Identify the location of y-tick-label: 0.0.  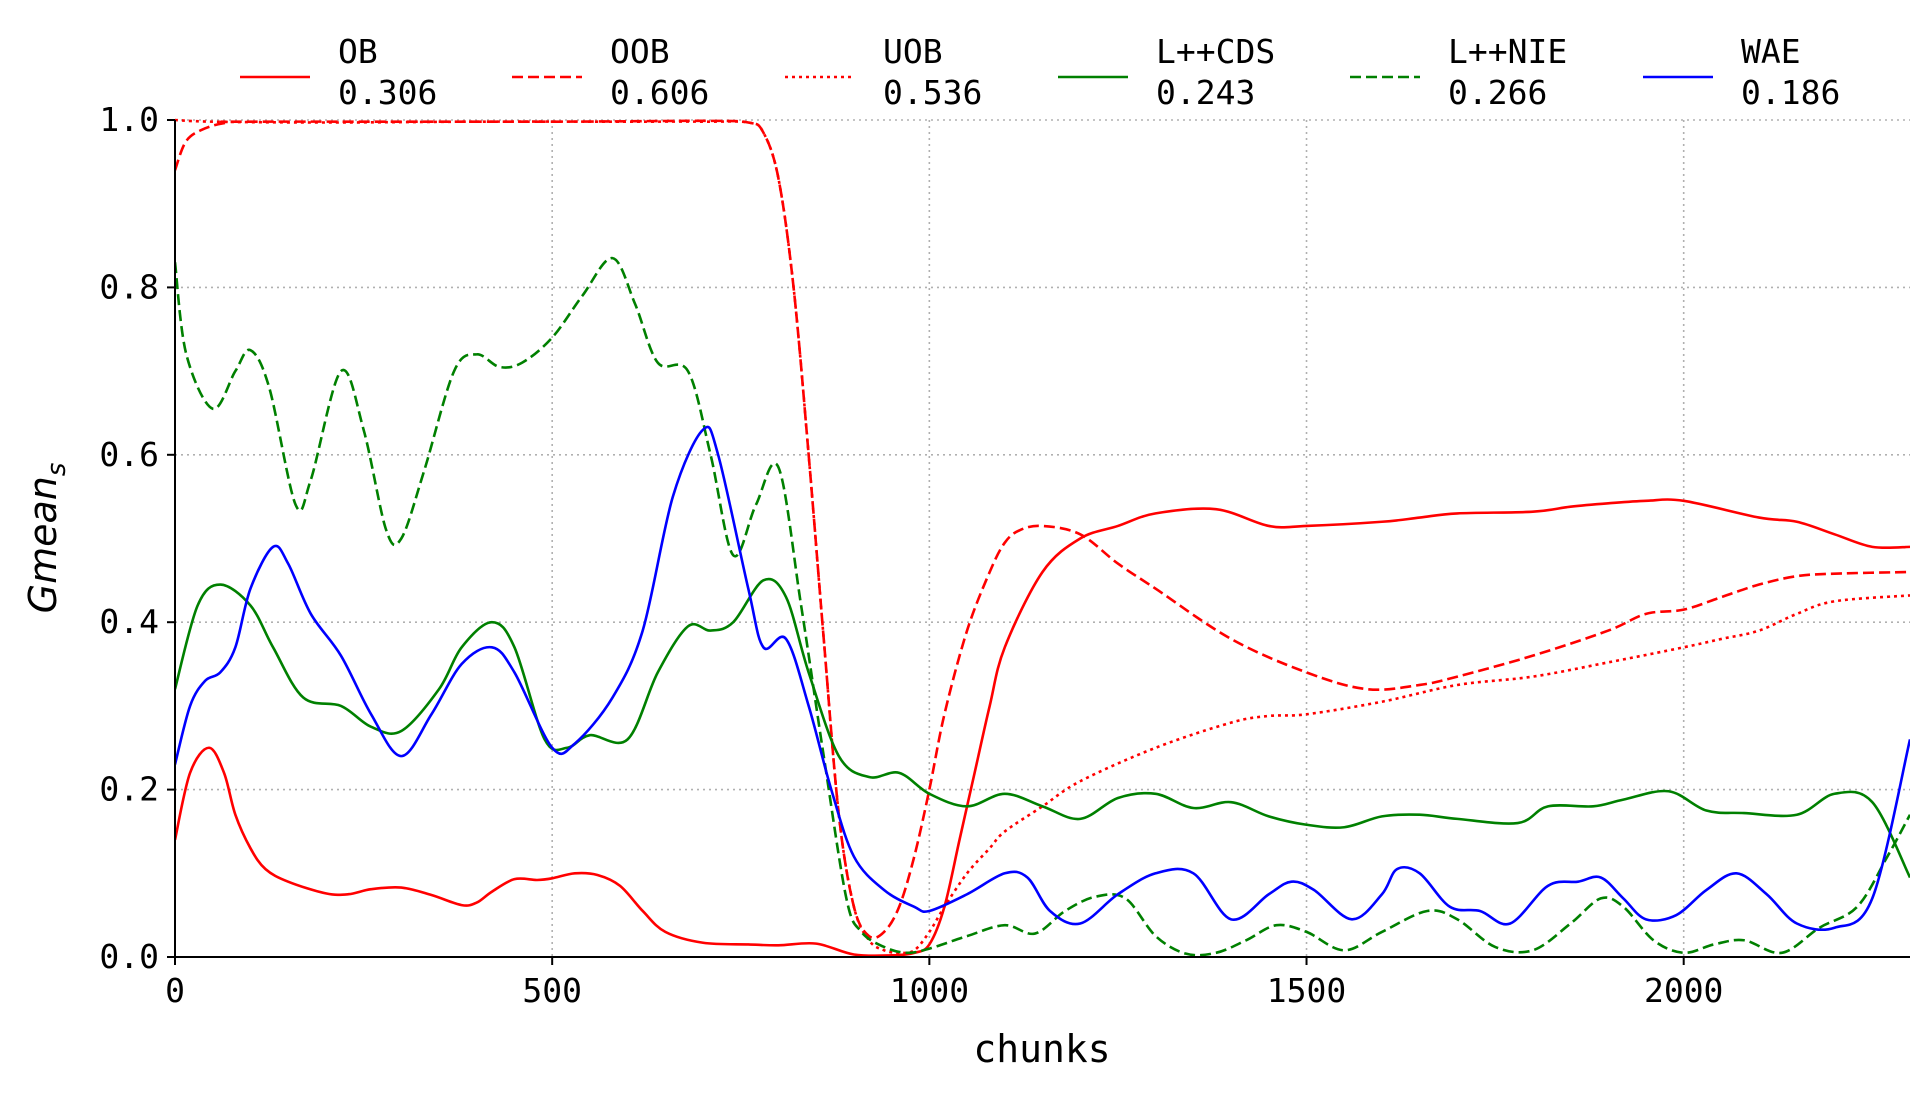
(129, 956).